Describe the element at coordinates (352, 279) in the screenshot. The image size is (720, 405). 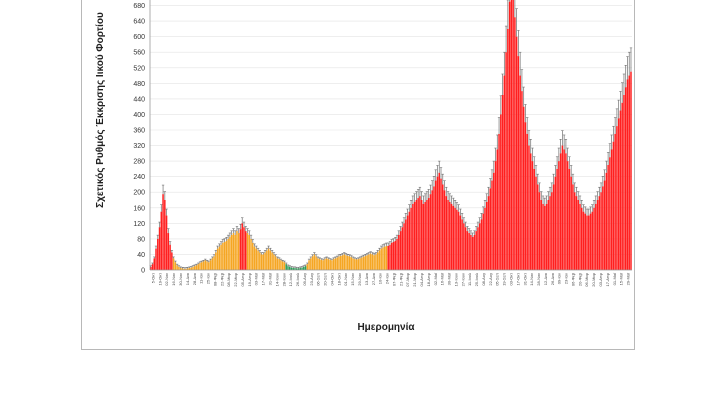
I see `x-tick-label: 15-Νοε` at that location.